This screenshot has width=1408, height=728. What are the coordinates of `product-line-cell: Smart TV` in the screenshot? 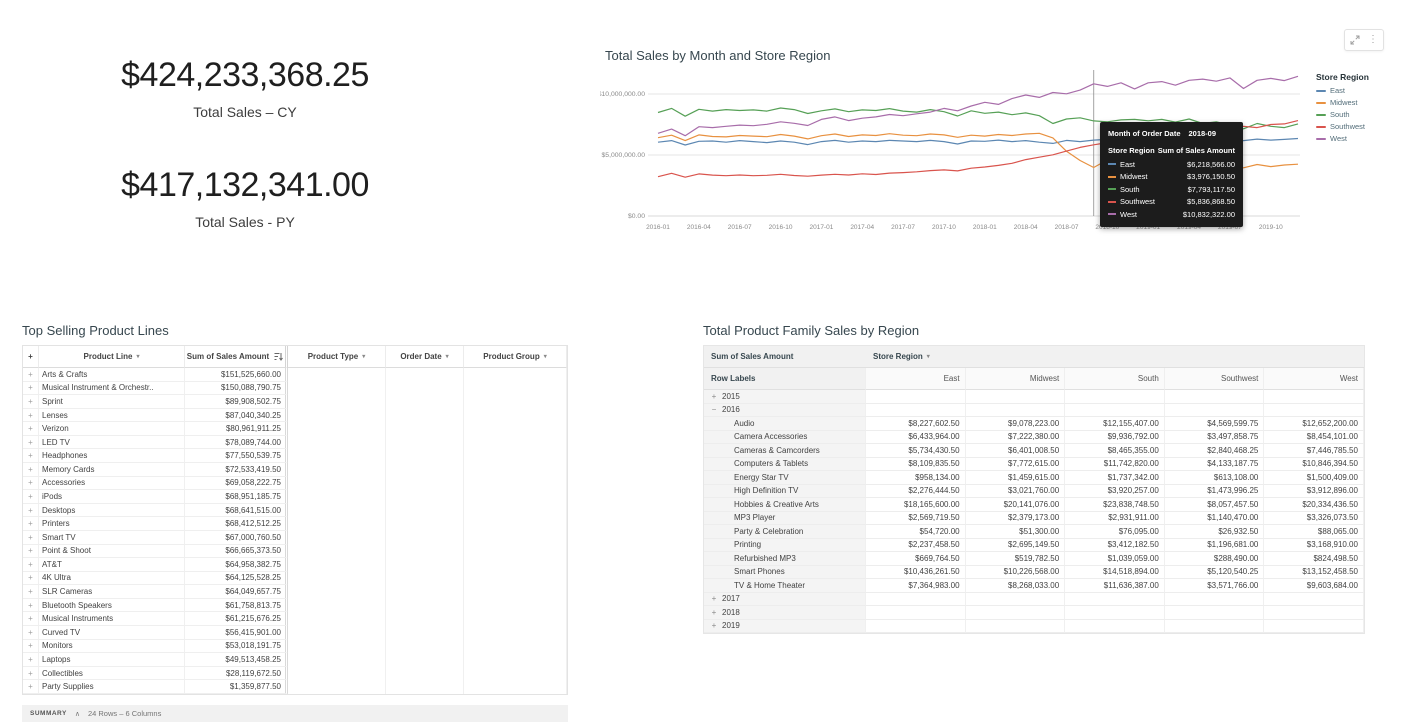 It's located at (112, 537).